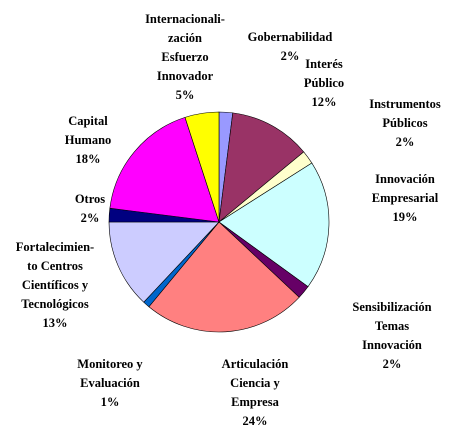  What do you see at coordinates (110, 373) in the screenshot?
I see `category-label: Monitoreo y Evaluación` at bounding box center [110, 373].